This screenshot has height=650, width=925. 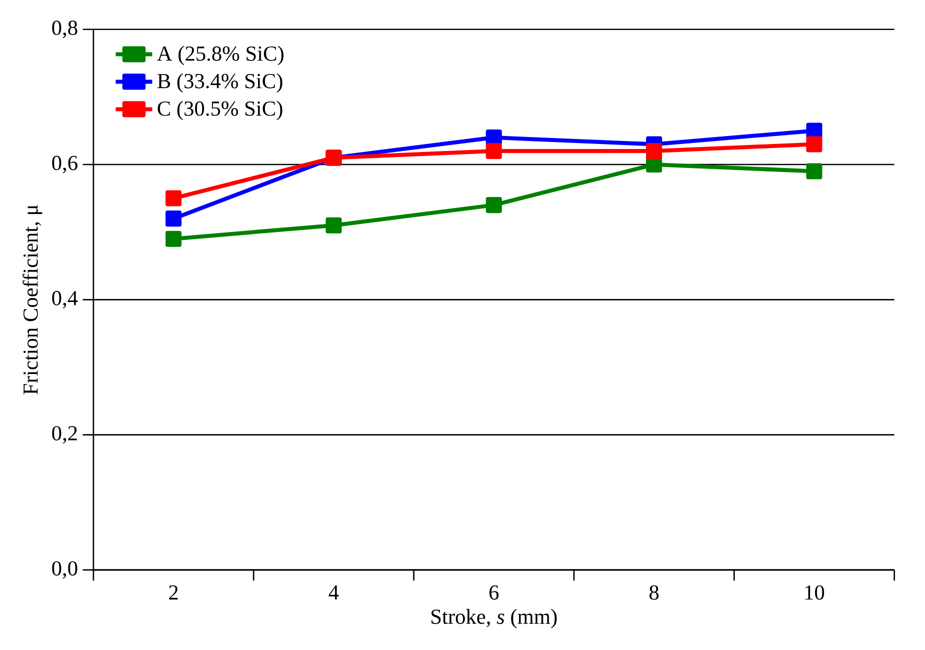 I want to click on y-axis-title: Friction Coefficient, μ, so click(x=32, y=299).